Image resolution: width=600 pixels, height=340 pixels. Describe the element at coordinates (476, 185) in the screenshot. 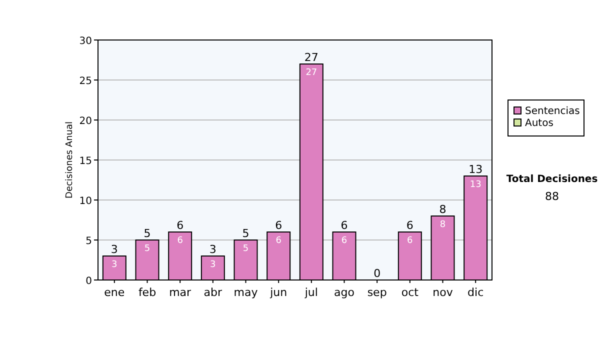

I see `data-label: 13` at that location.